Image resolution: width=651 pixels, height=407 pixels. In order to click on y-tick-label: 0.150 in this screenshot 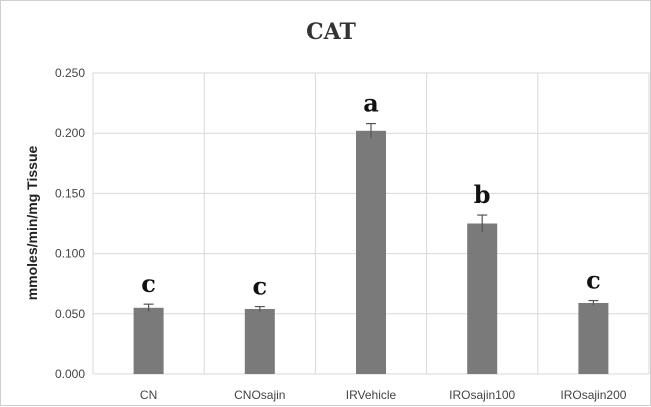, I will do `click(70, 193)`.